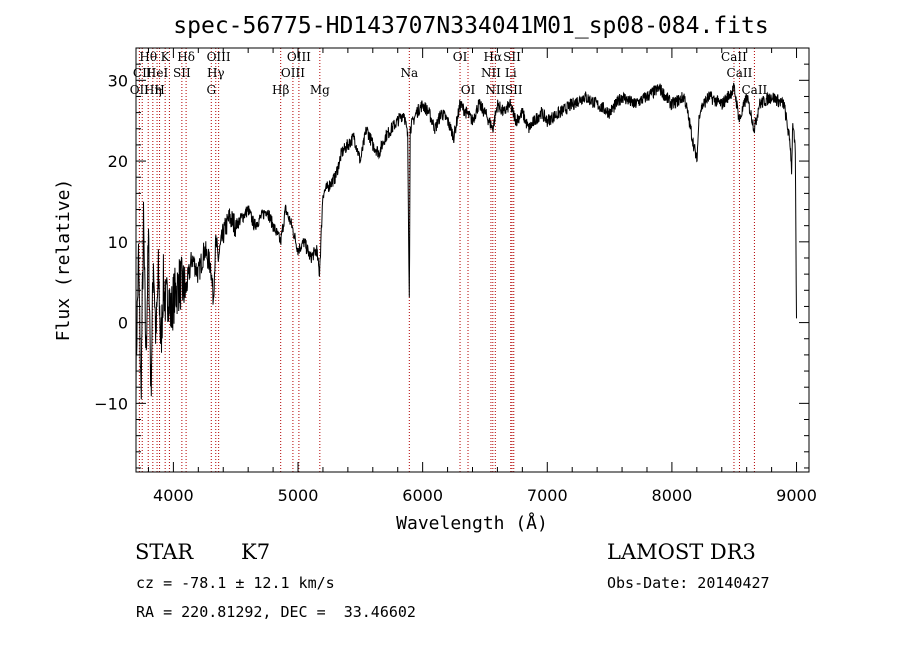 The width and height of the screenshot is (900, 649). I want to click on x-tick-label: 8000, so click(672, 495).